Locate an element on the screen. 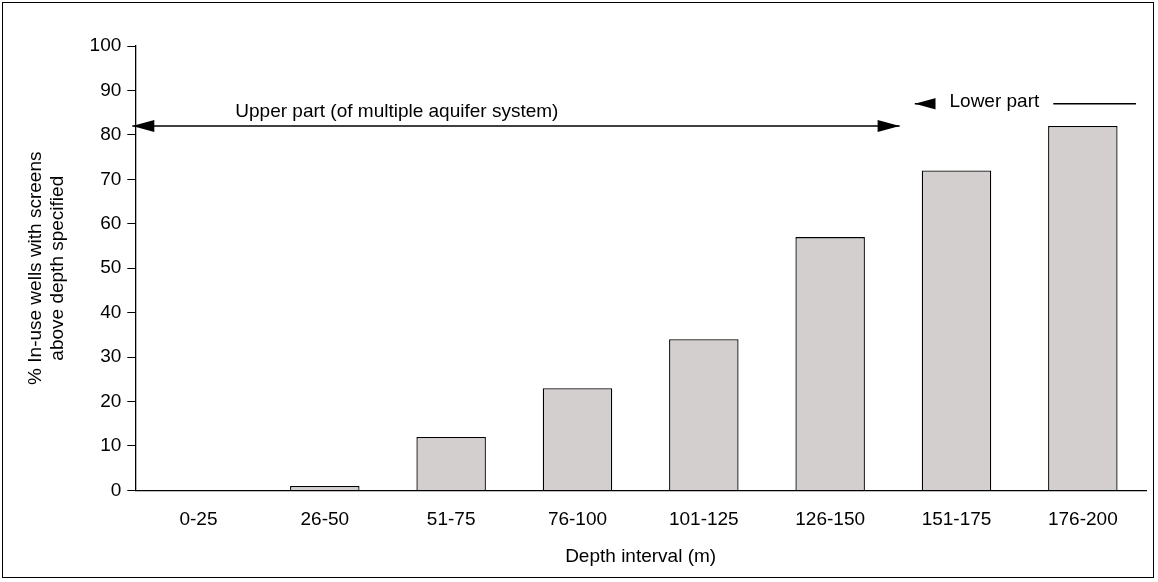 This screenshot has height=582, width=1158. y-tick-label: 20 is located at coordinates (111, 400).